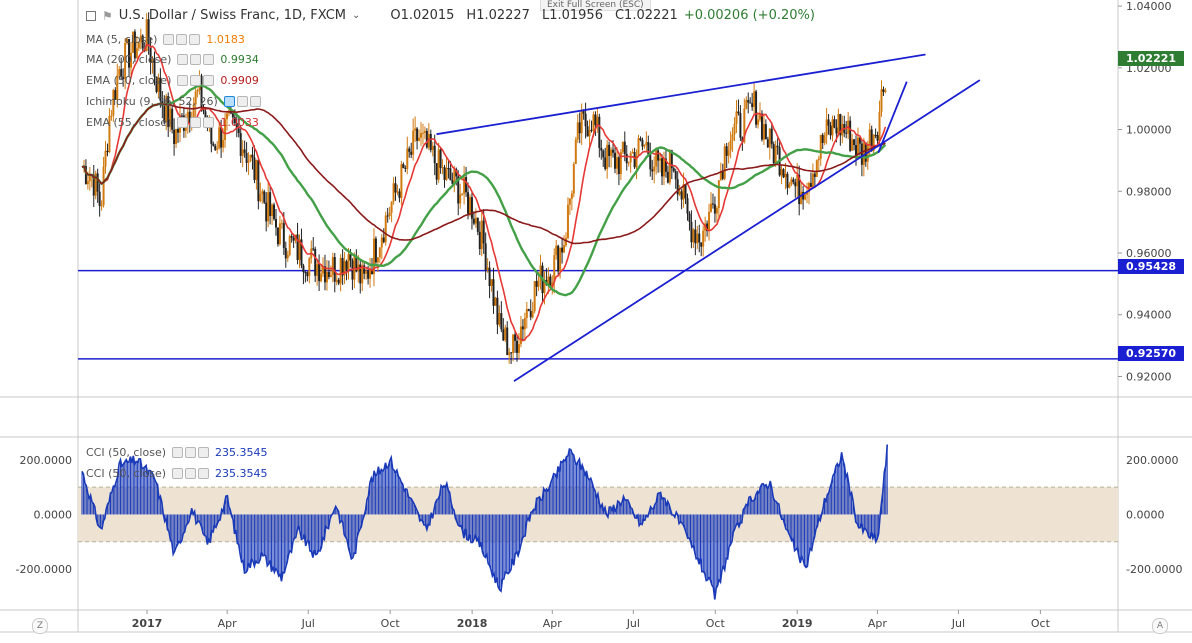  I want to click on level-badge-lower: 0.92570, so click(1151, 353).